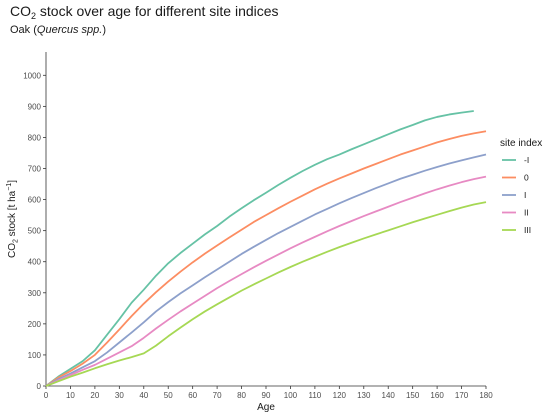 The image size is (550, 415). I want to click on x-tick-label: 120, so click(340, 395).